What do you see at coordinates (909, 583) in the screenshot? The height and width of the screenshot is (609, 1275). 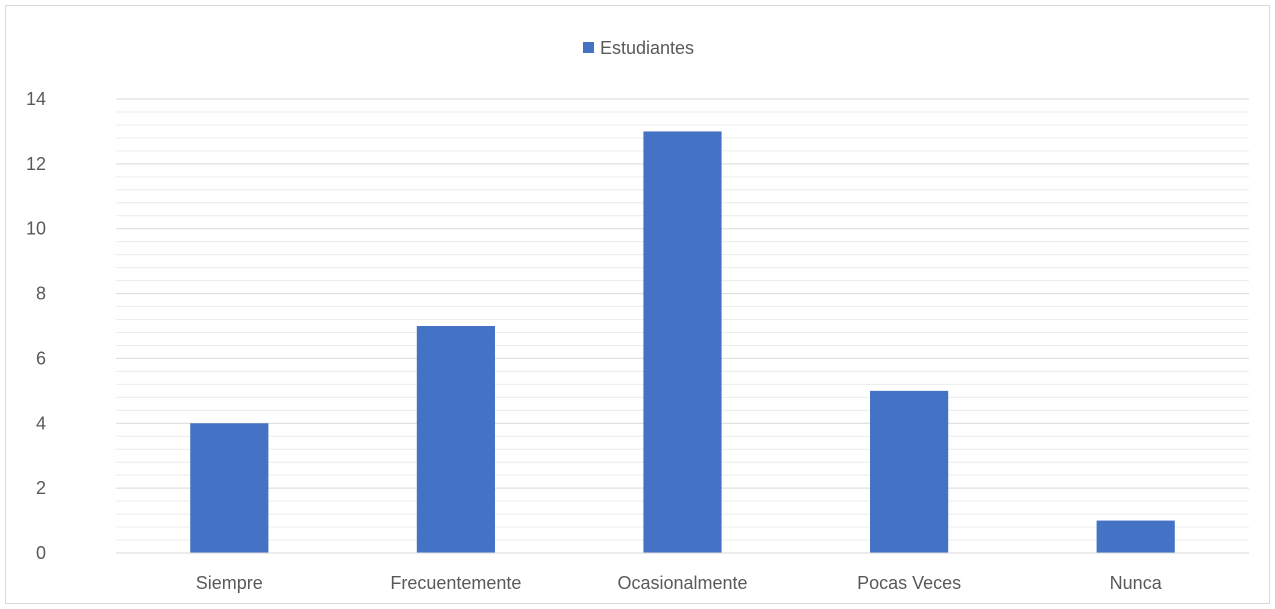 I see `x-tick-label: Pocas Veces` at bounding box center [909, 583].